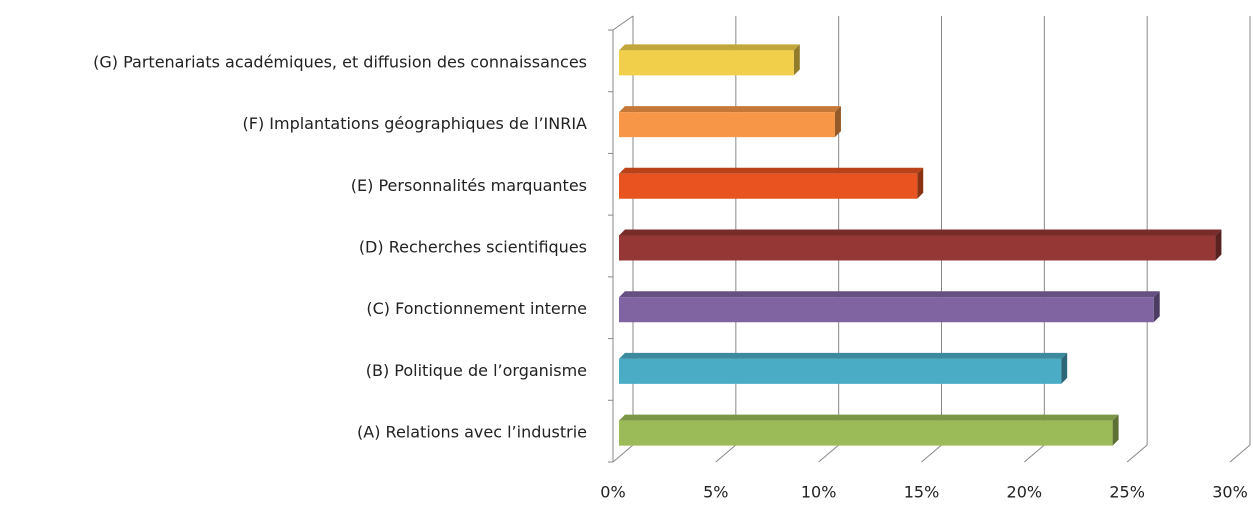  Describe the element at coordinates (472, 432) in the screenshot. I see `y-tick-label: (A) Relations avec l’industrie` at that location.